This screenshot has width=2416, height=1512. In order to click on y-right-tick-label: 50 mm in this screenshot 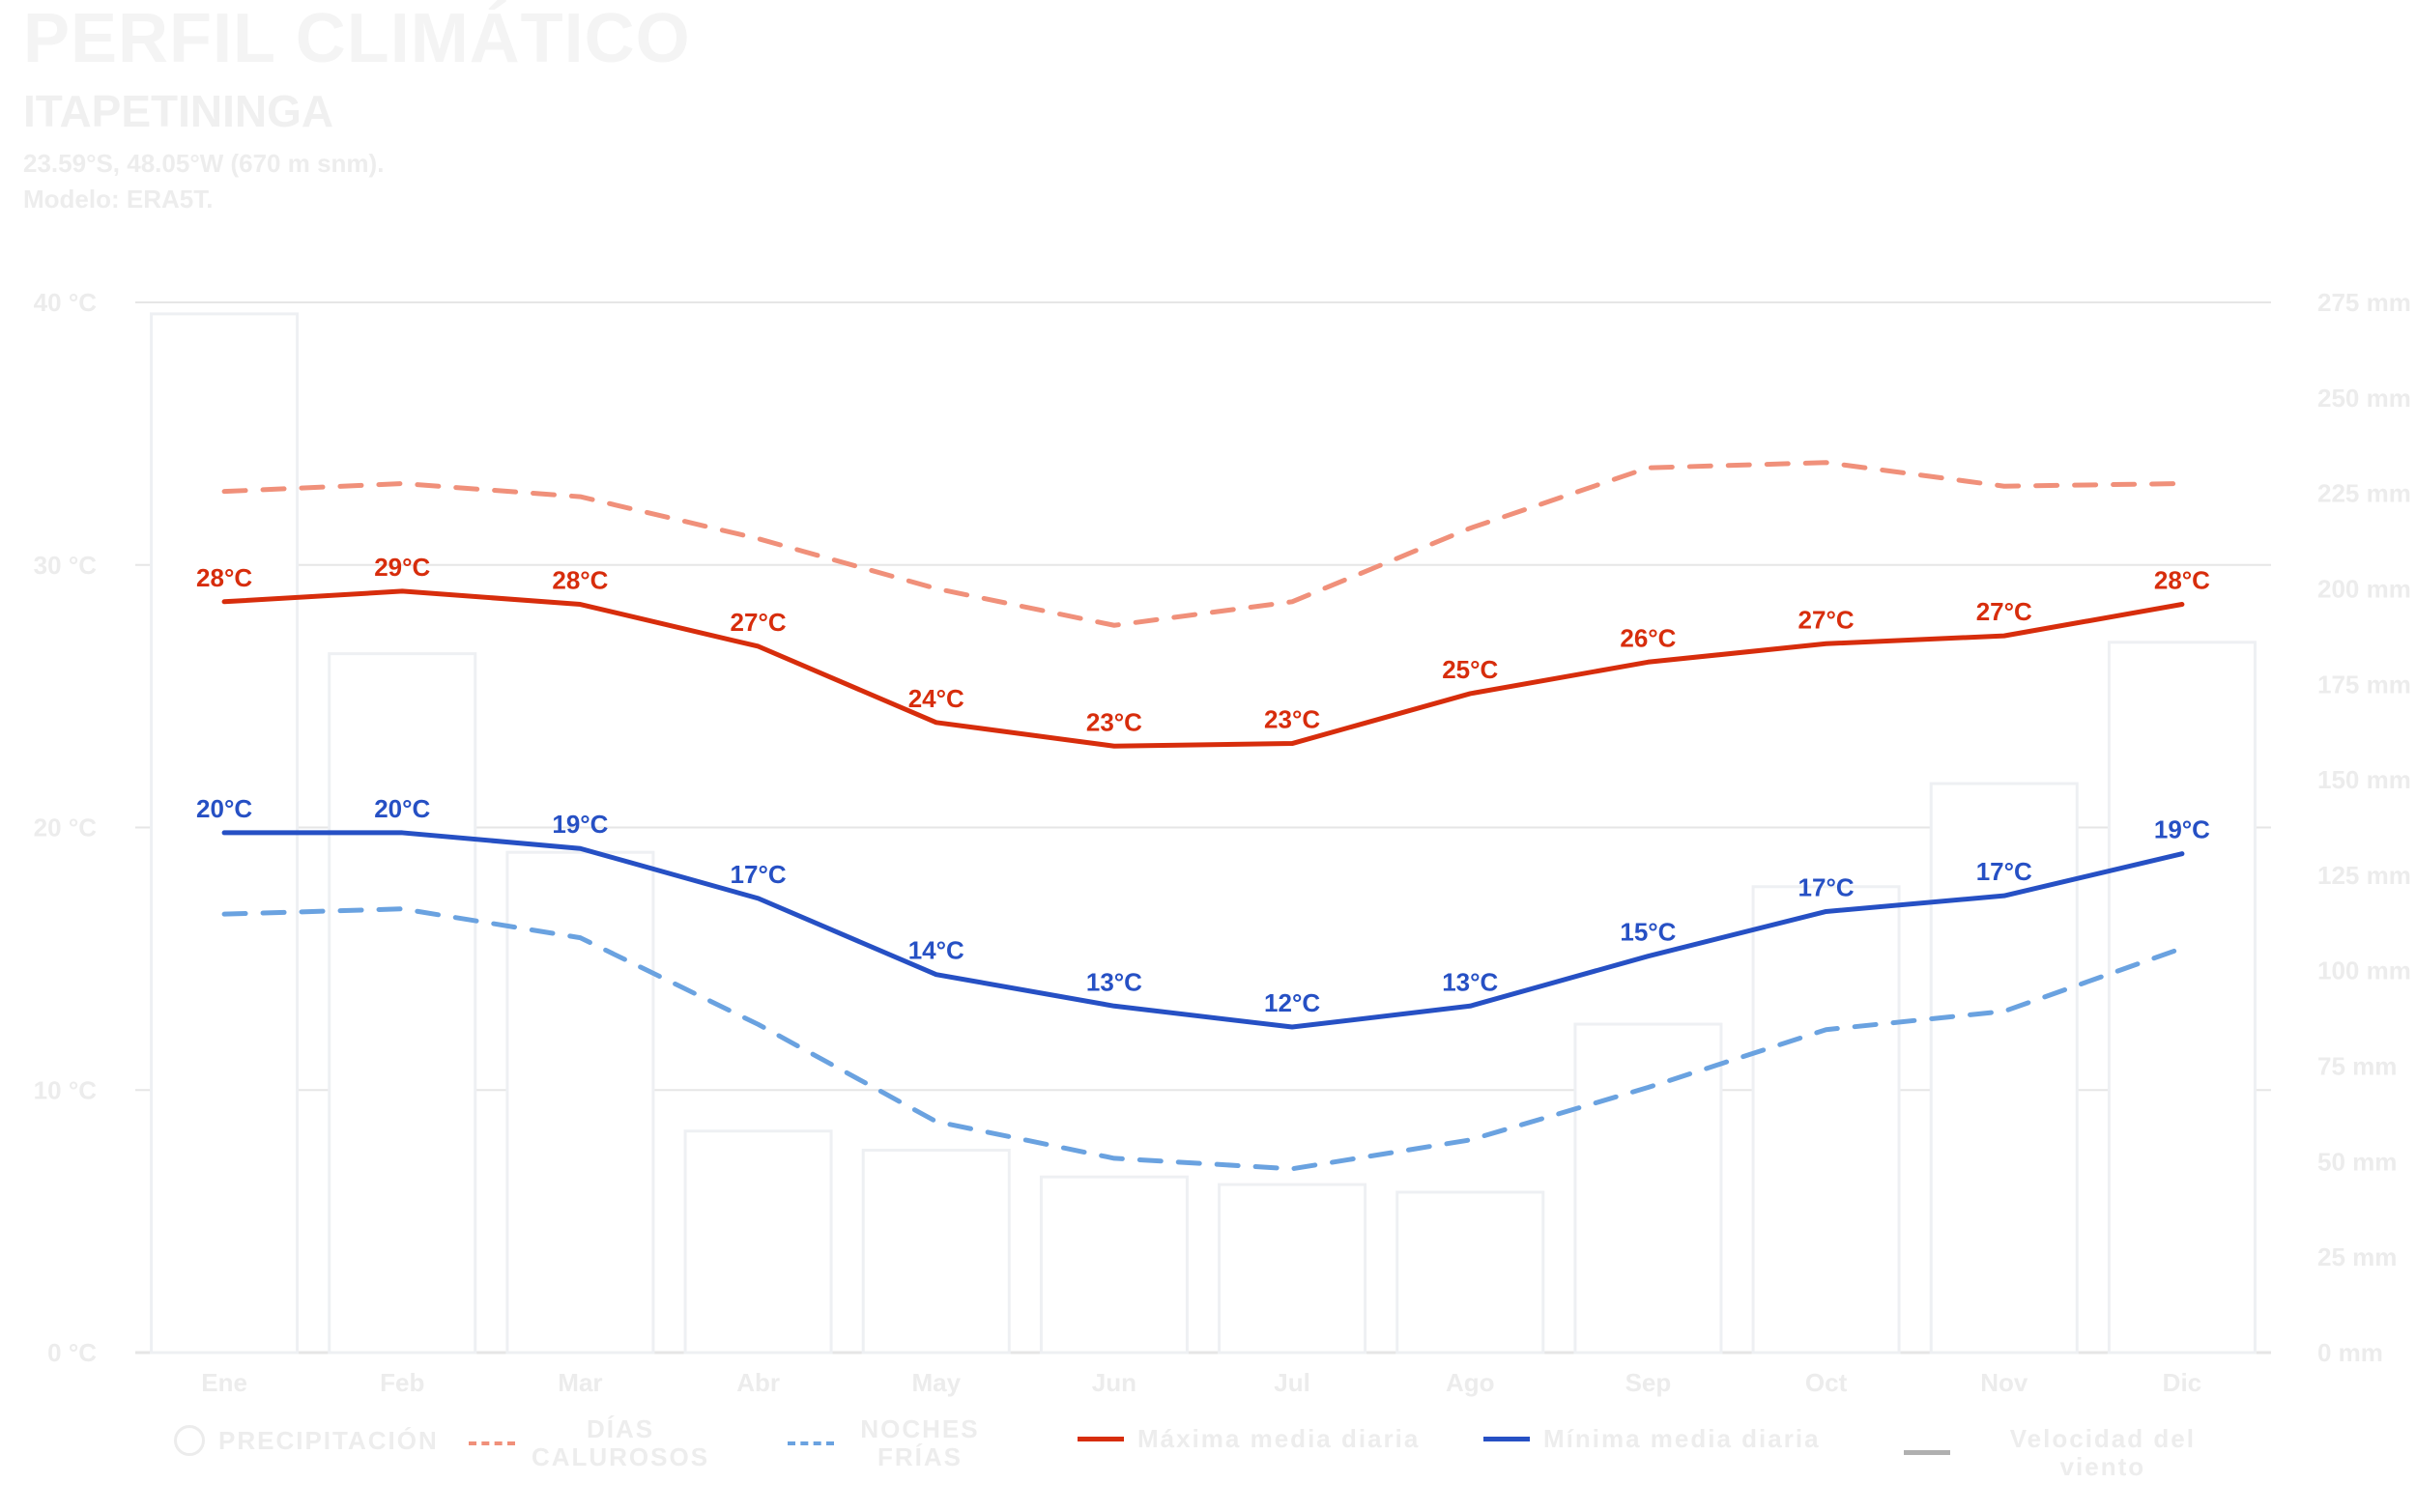, I will do `click(2357, 1161)`.